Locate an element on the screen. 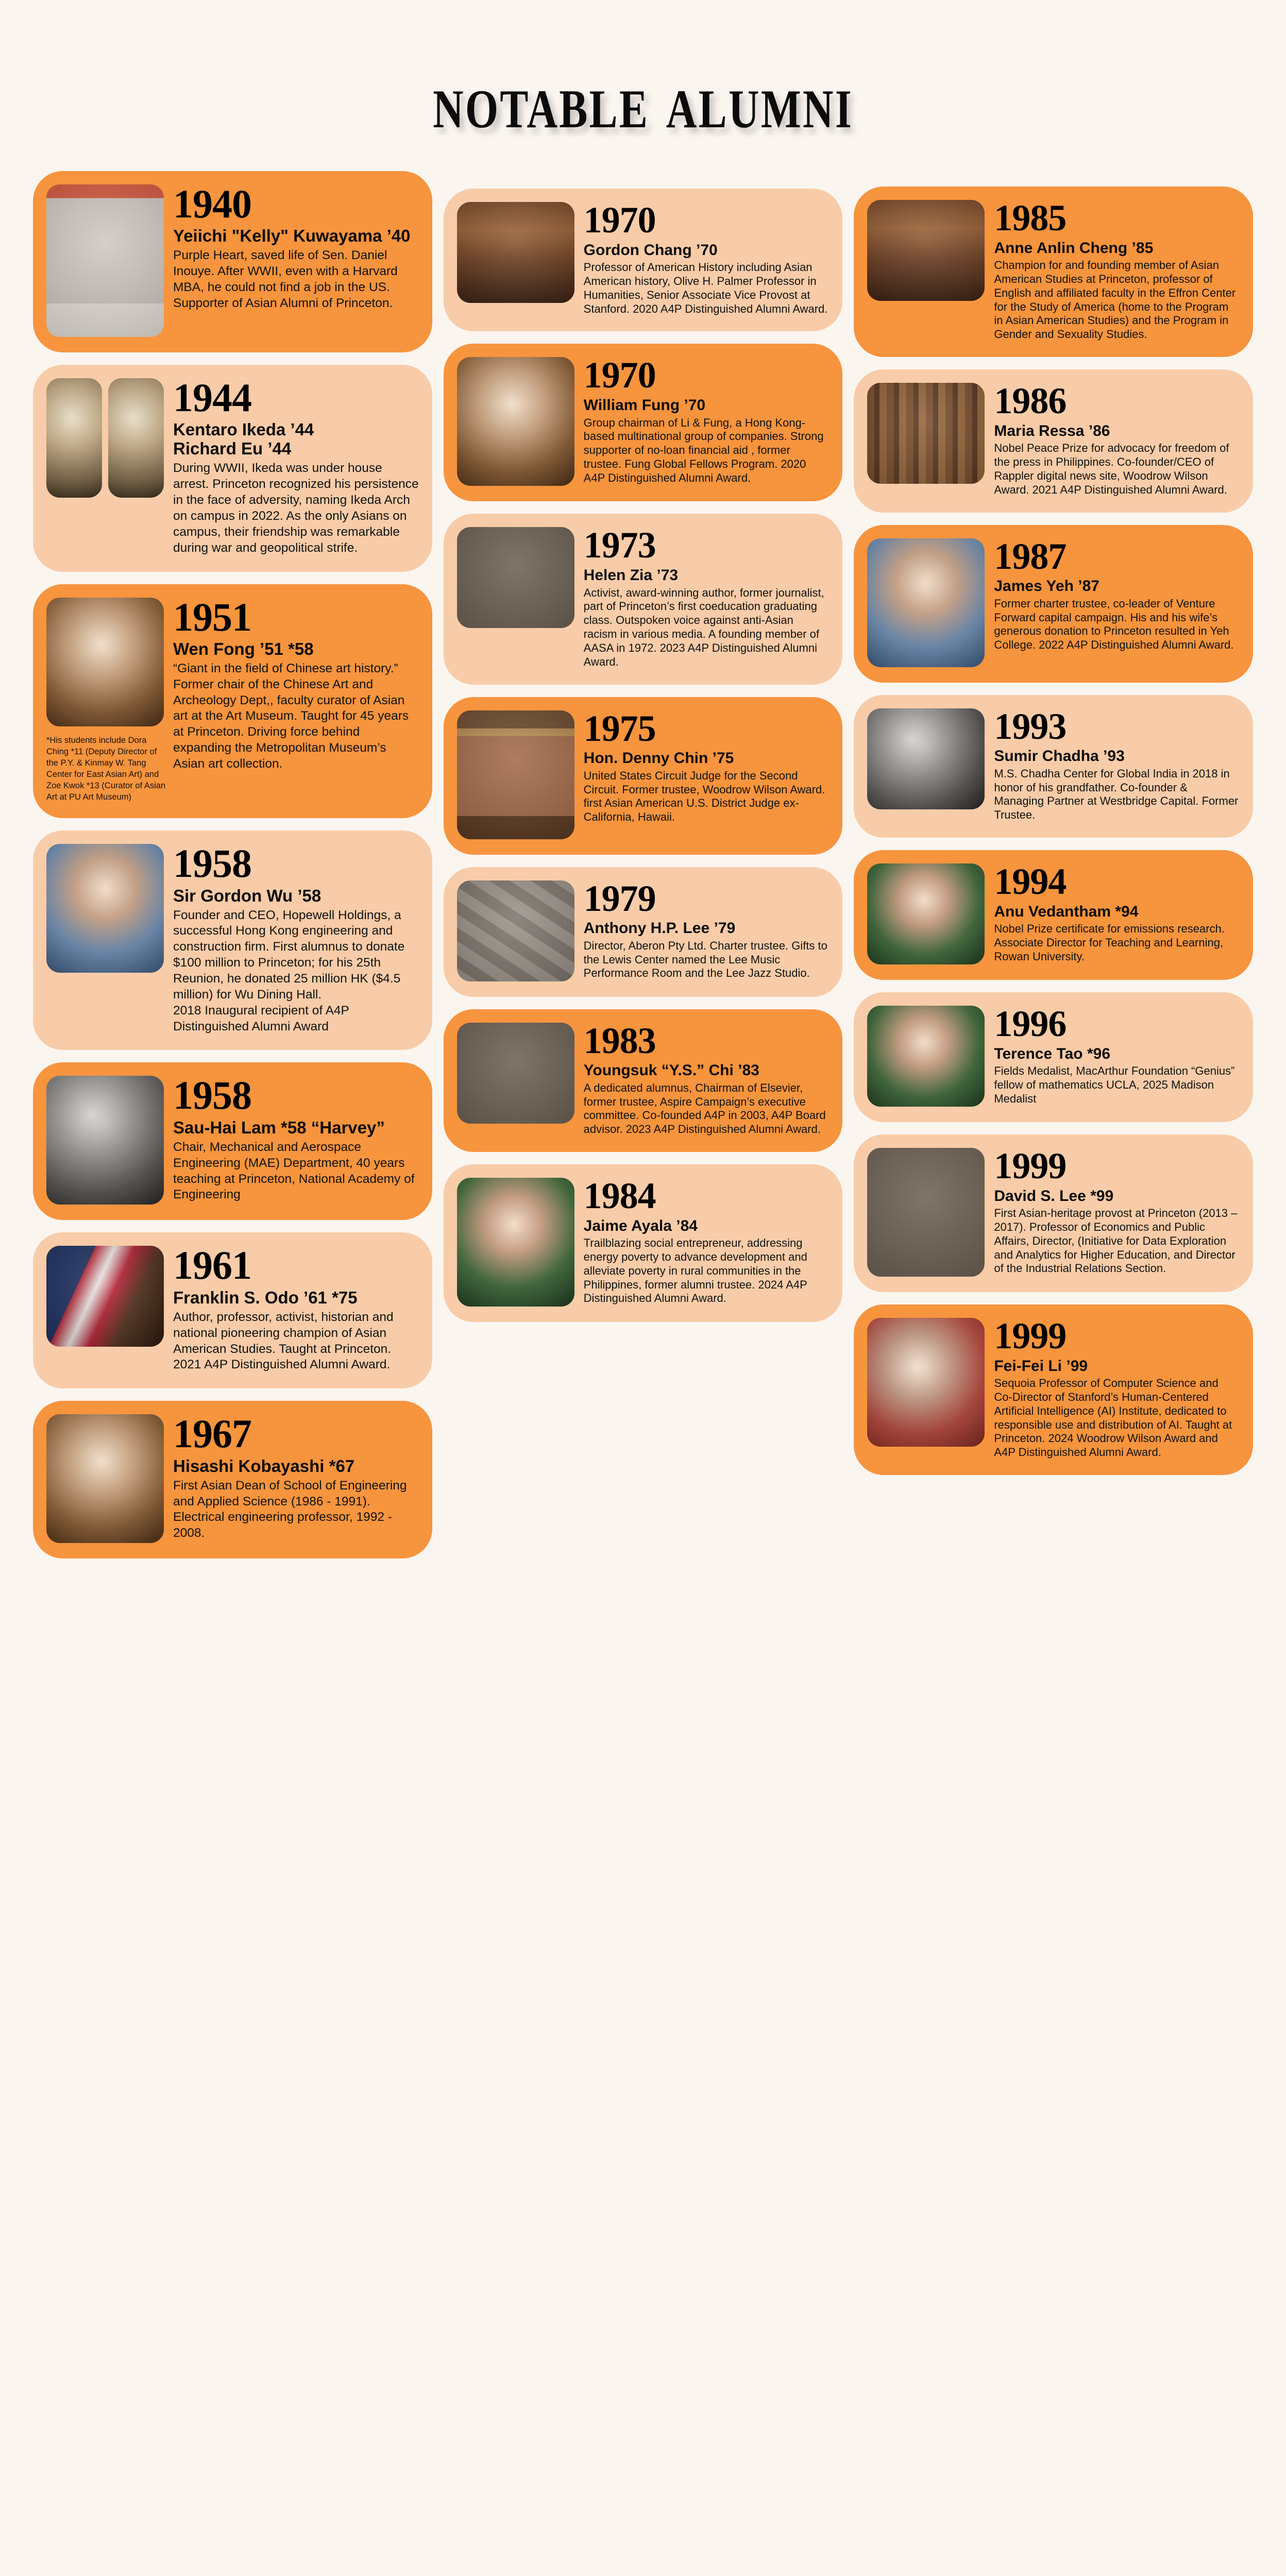 The width and height of the screenshot is (1286, 2576). portrait-maria-ressa is located at coordinates (926, 433).